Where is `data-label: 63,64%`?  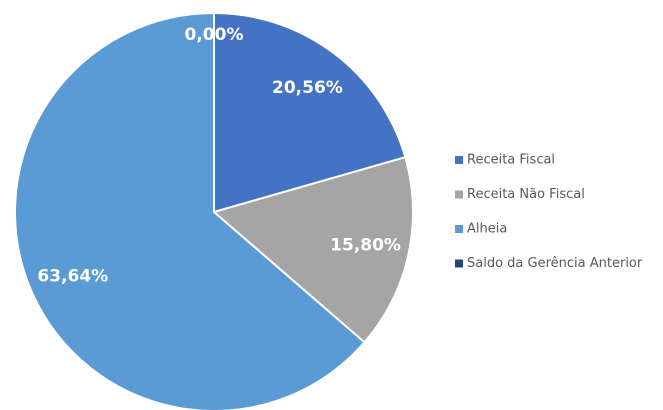 data-label: 63,64% is located at coordinates (72, 276).